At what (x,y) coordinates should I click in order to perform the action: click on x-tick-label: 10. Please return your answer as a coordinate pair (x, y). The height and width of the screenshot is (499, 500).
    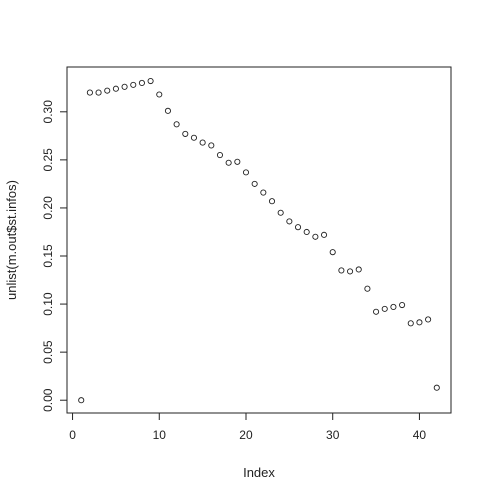
    Looking at the image, I should click on (160, 435).